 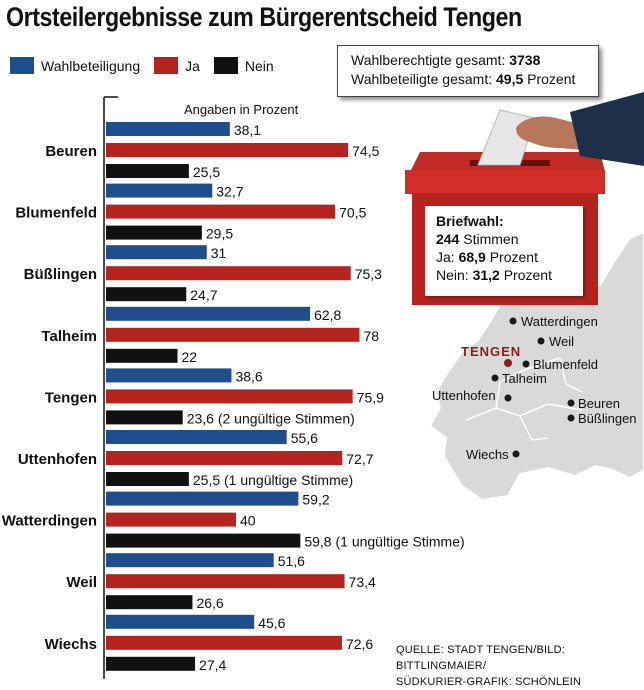 What do you see at coordinates (147, 479) in the screenshot?
I see `bar-uttenhofen-nein` at bounding box center [147, 479].